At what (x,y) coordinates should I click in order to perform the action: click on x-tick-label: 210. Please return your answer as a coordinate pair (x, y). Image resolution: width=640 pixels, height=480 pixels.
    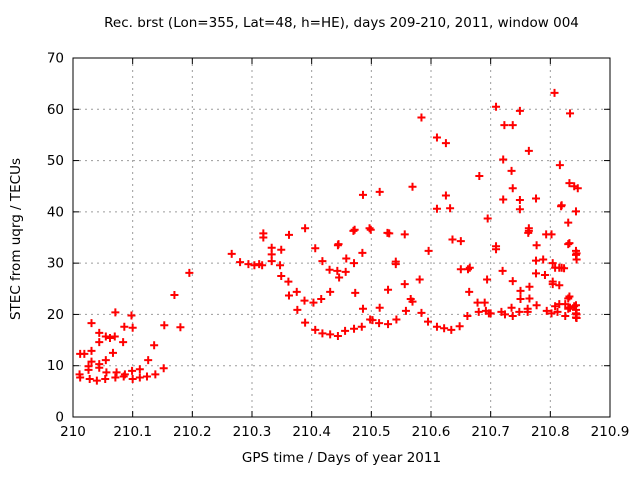
    Looking at the image, I should click on (73, 432).